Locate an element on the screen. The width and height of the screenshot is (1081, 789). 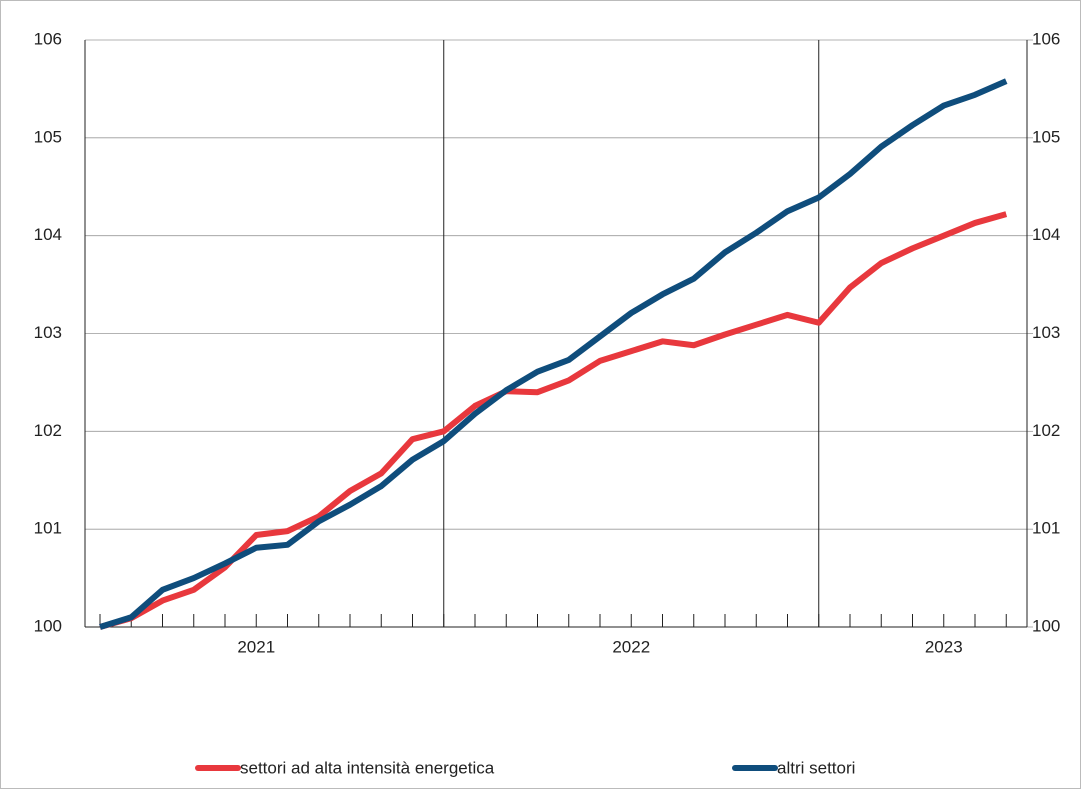
y2-tick-label: 106 is located at coordinates (1046, 38).